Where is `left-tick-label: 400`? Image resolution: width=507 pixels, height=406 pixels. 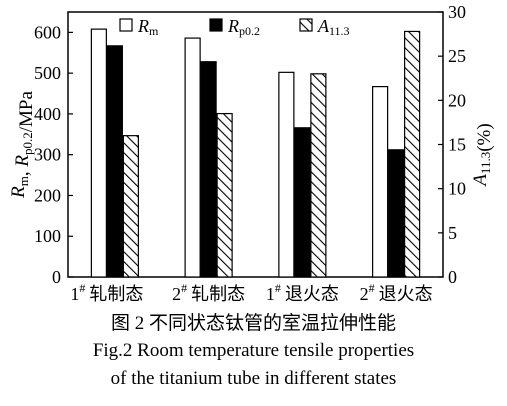 left-tick-label: 400 is located at coordinates (47, 114).